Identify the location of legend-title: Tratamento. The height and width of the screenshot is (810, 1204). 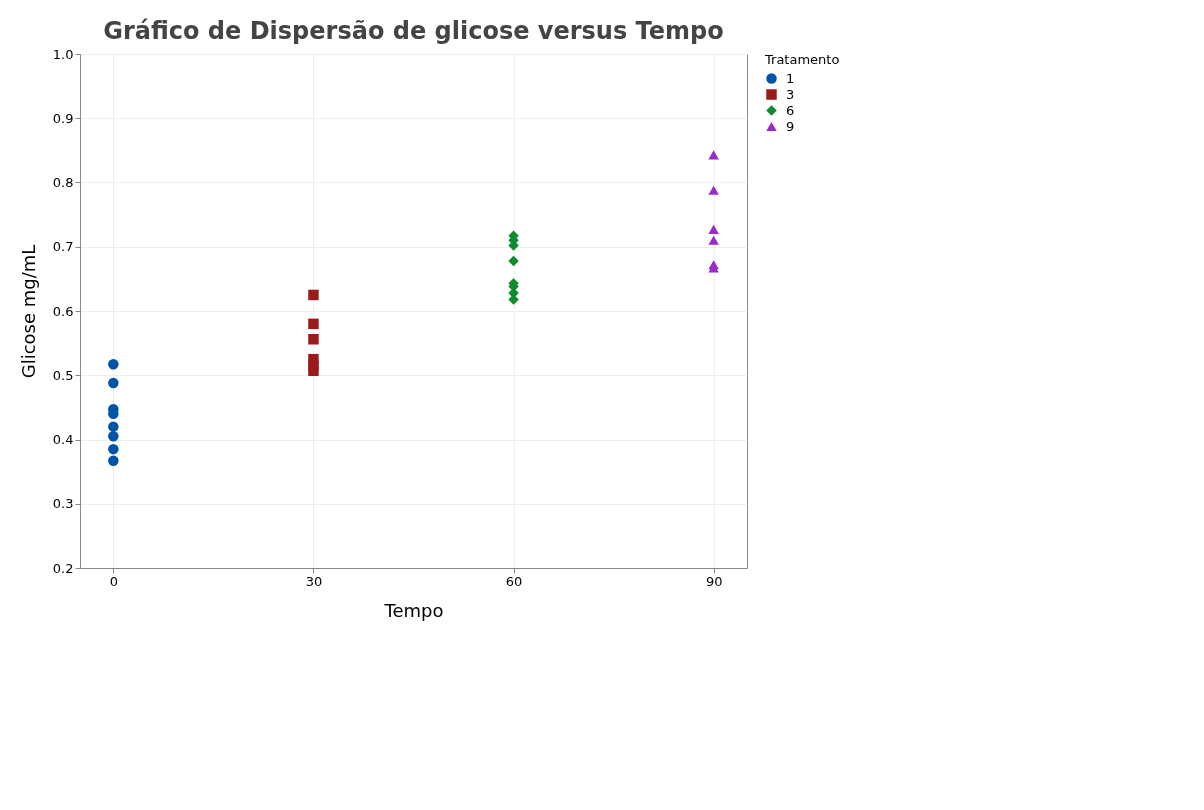
(802, 59).